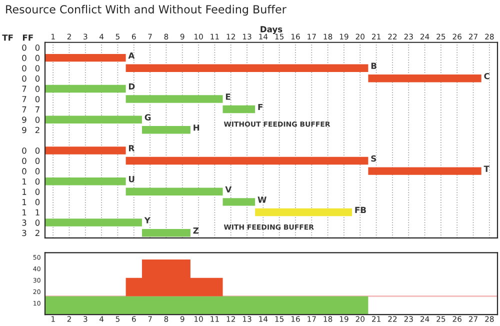  I want to click on x-axis-title: Days, so click(271, 30).